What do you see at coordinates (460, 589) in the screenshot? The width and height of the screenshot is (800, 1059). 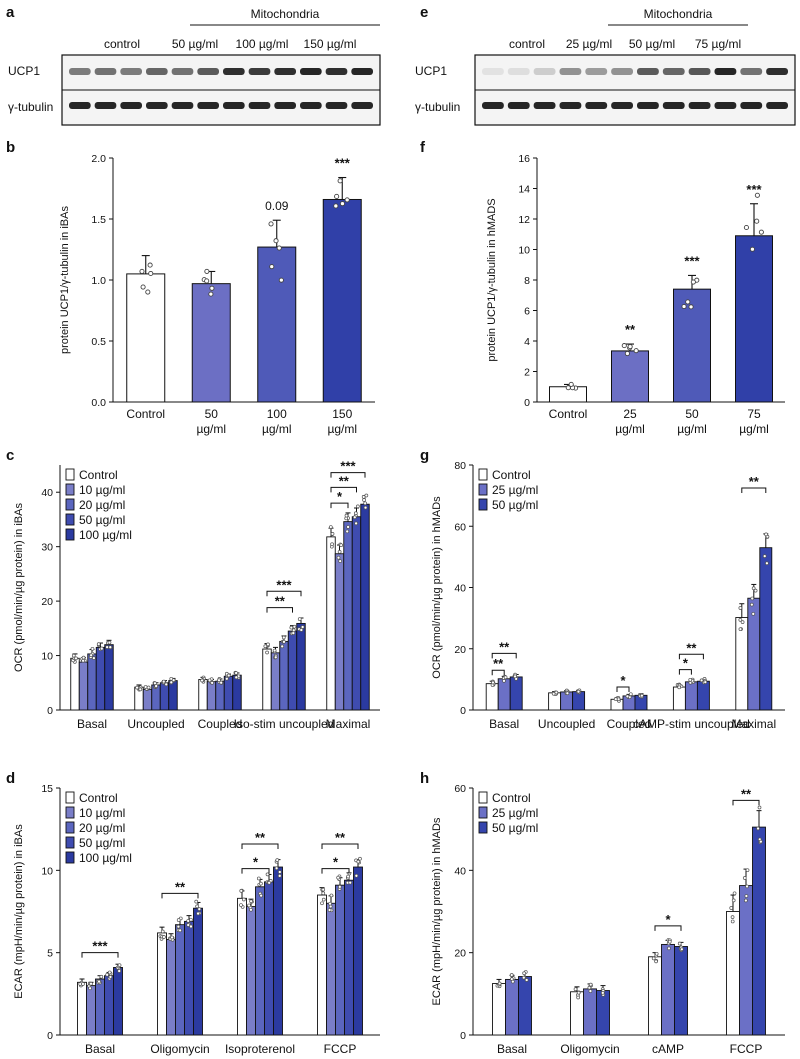 I see `y-tick-label: 40` at bounding box center [460, 589].